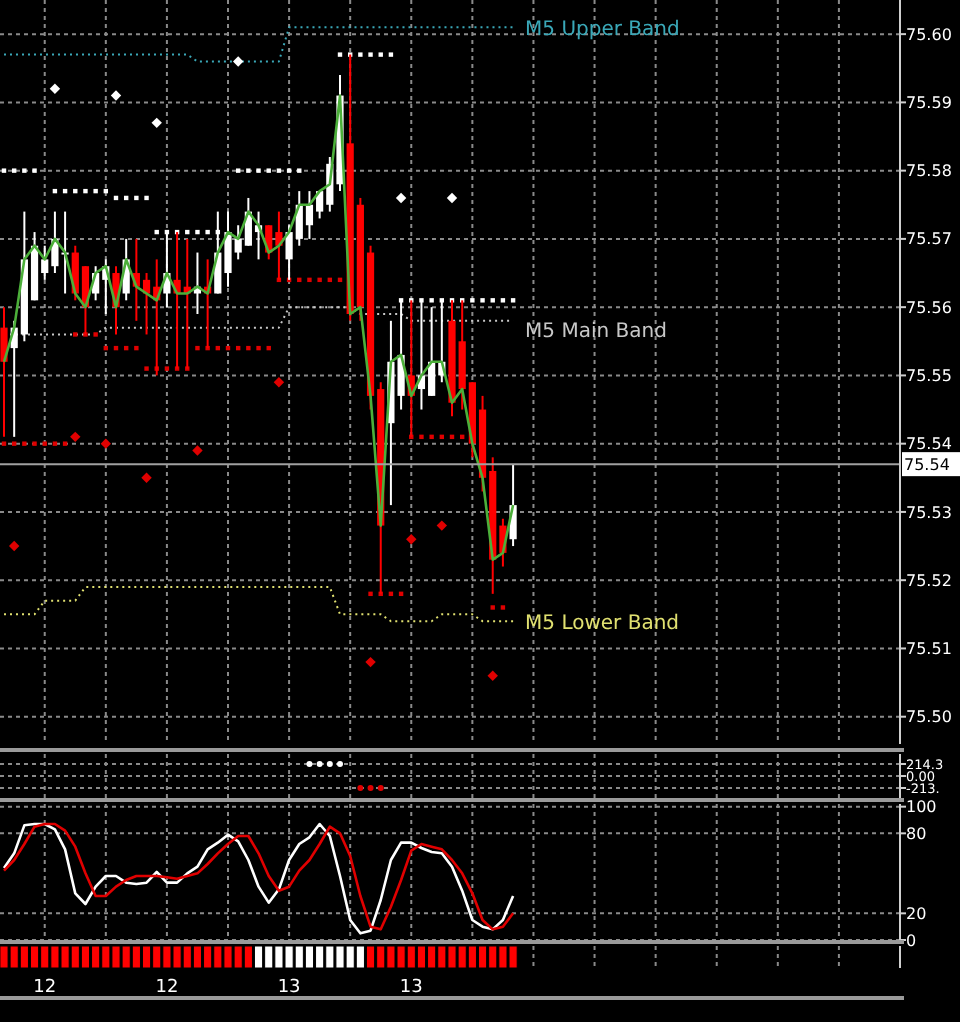 The height and width of the screenshot is (1022, 960). Describe the element at coordinates (929, 717) in the screenshot. I see `y-tick-label: 75.50` at that location.